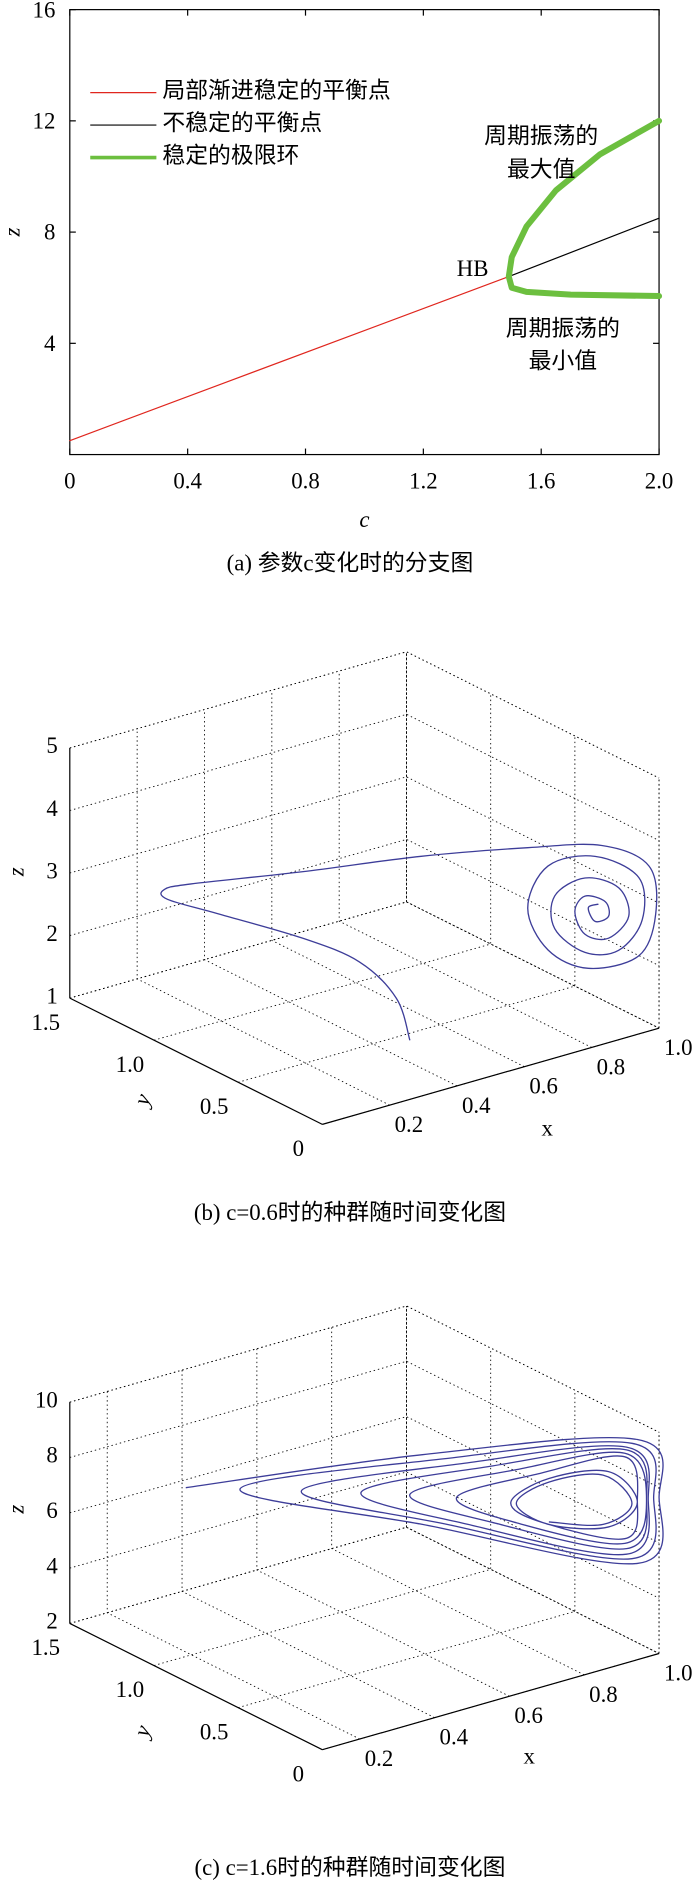 The width and height of the screenshot is (700, 1888). What do you see at coordinates (423, 481) in the screenshot?
I see `x-tick-label: 1.2` at bounding box center [423, 481].